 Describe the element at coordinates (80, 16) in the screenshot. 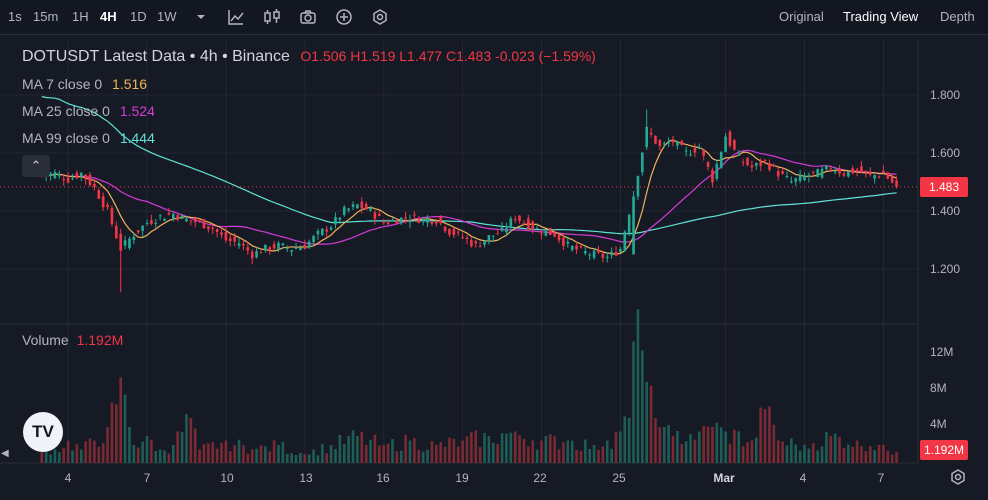

I see `timeframe-1h: 1H` at that location.